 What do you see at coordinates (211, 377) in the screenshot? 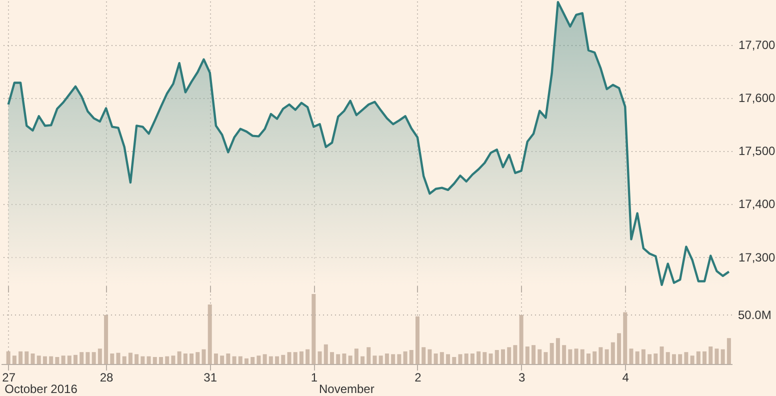
I see `x-tick-label: 31` at bounding box center [211, 377].